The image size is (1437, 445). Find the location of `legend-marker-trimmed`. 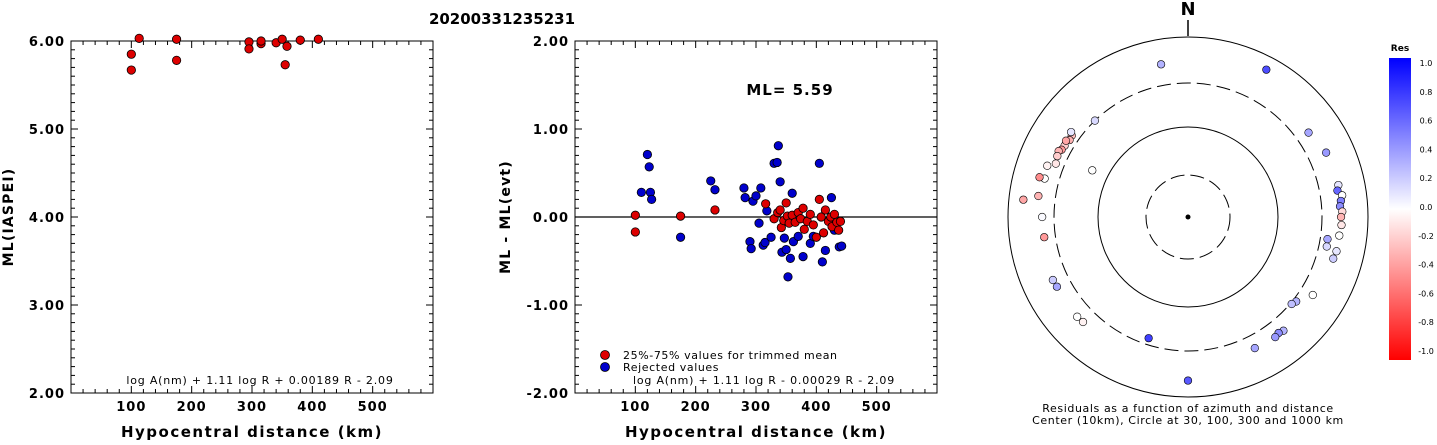

legend-marker-trimmed is located at coordinates (605, 355).